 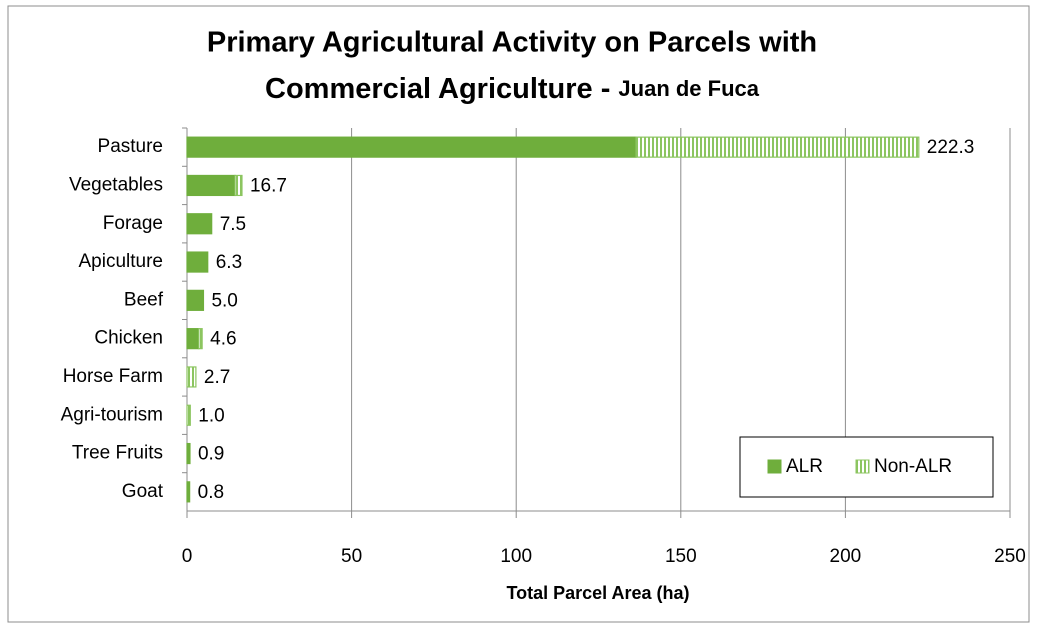 I want to click on y-tick-label: Tree Fruits, so click(x=117, y=453).